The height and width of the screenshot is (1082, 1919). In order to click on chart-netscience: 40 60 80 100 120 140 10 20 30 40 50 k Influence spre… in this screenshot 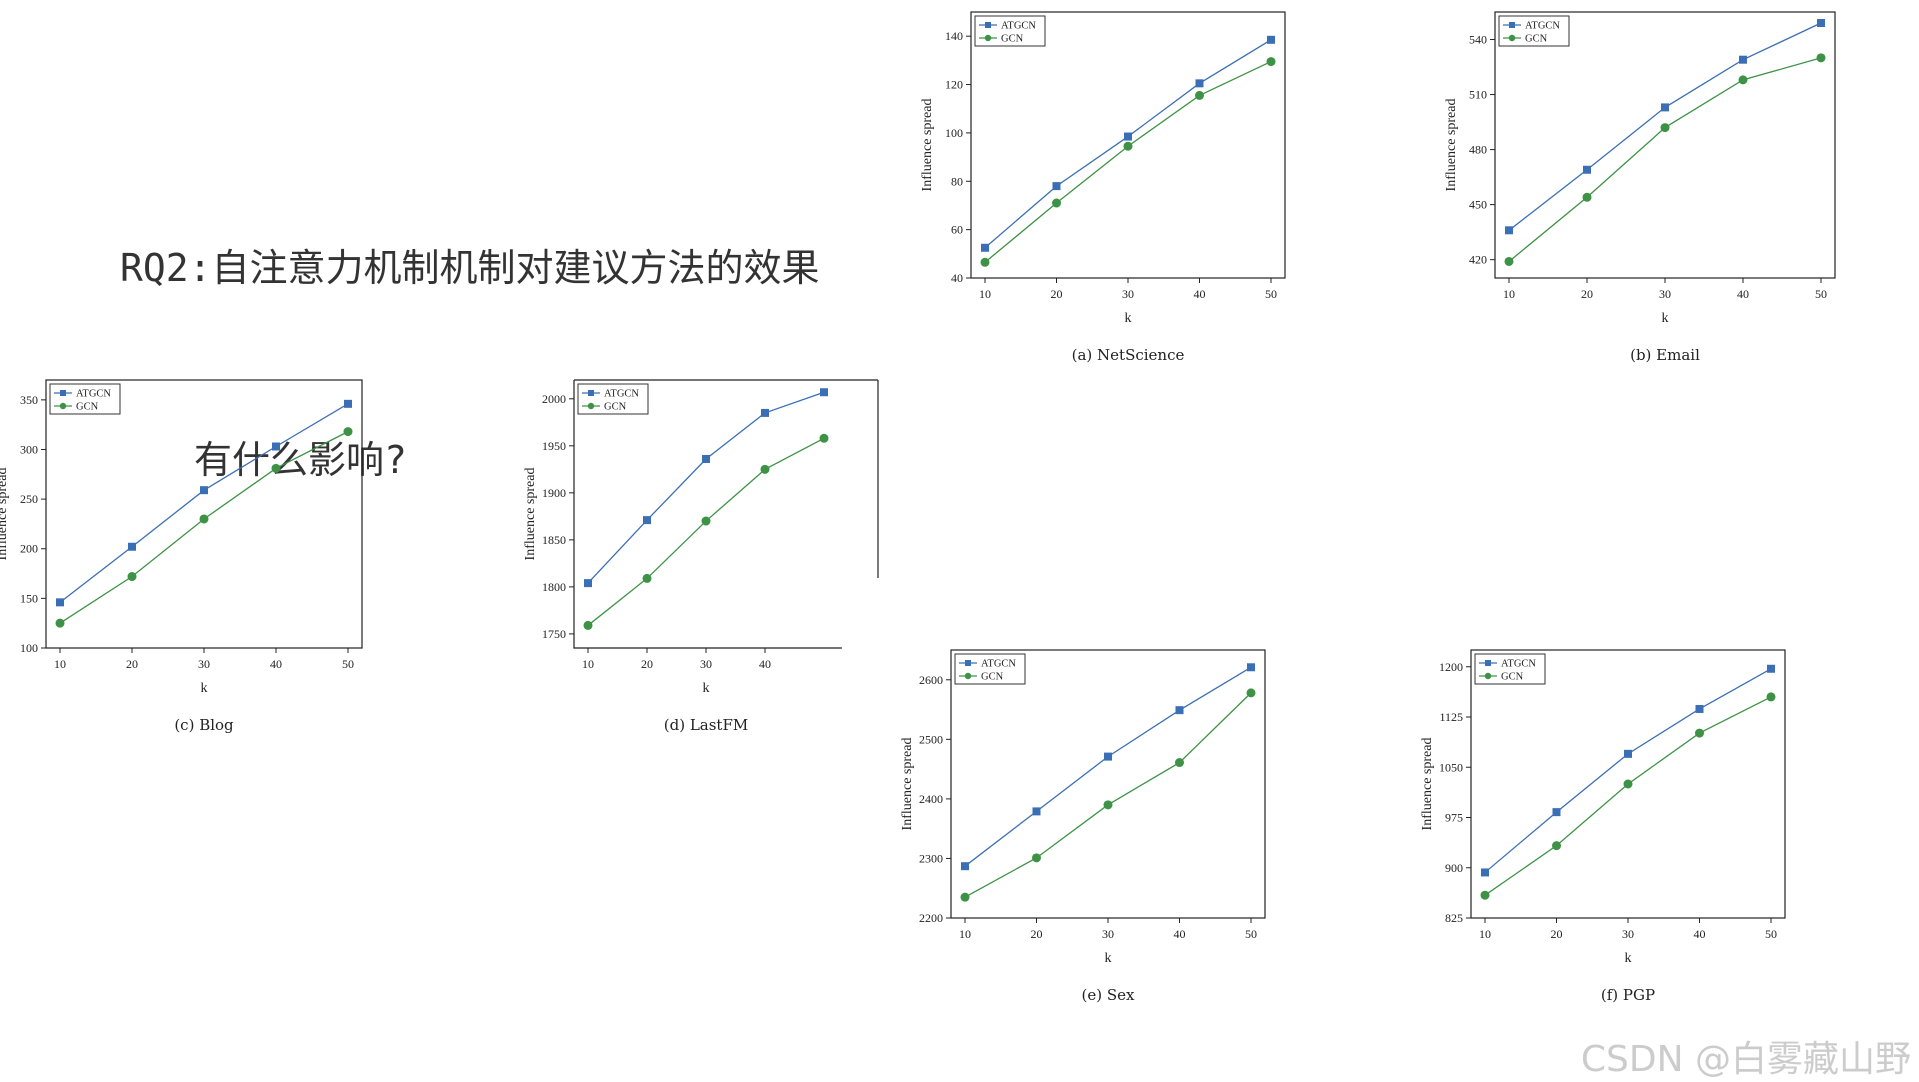, I will do `click(1103, 187)`.